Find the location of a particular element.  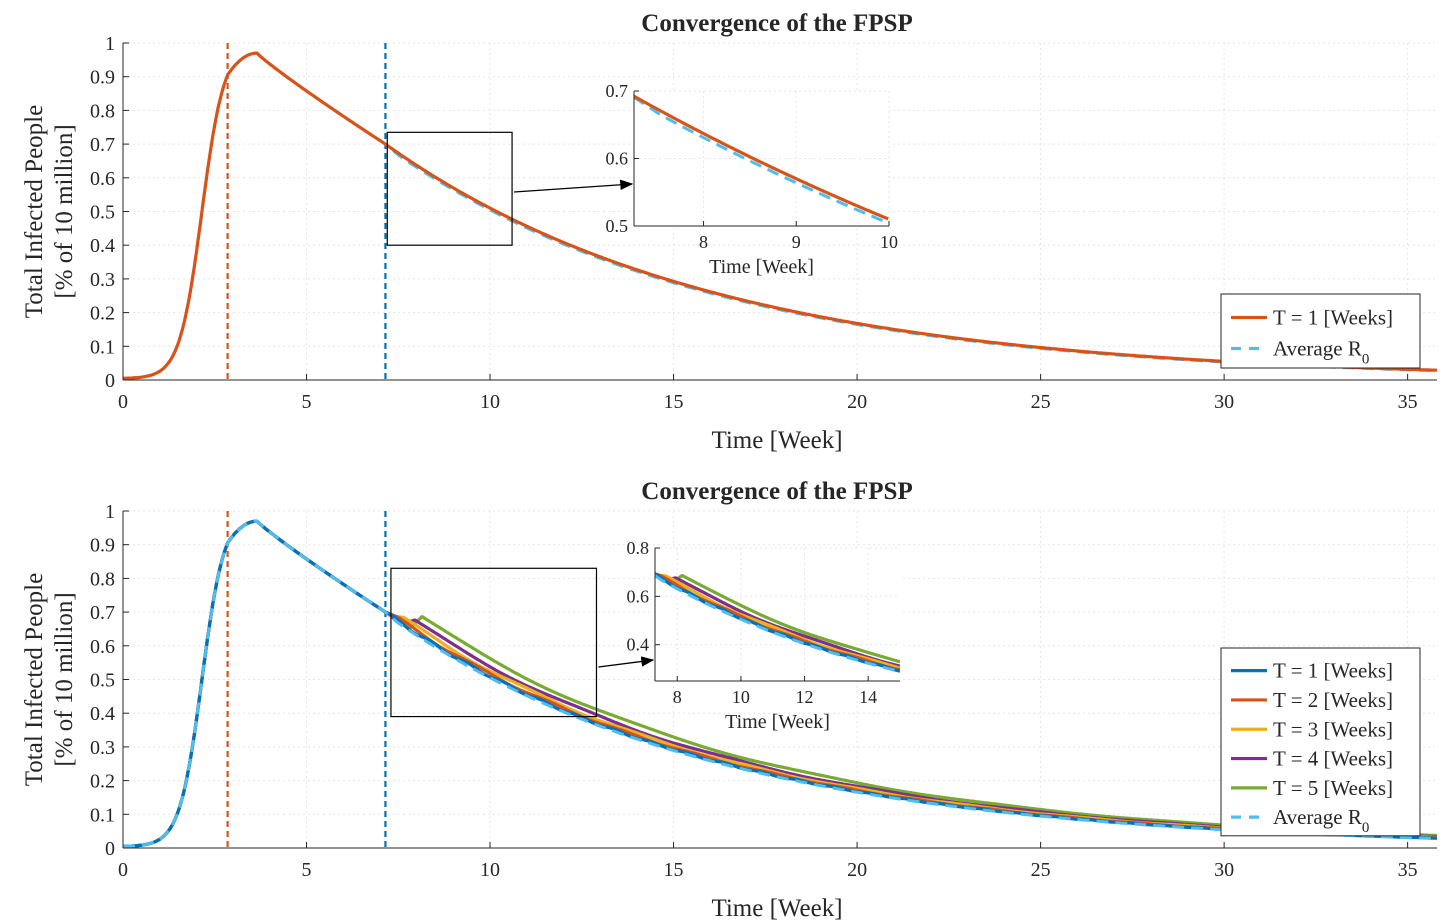

legend-label: T = 3 [Weeks] is located at coordinates (1333, 729).